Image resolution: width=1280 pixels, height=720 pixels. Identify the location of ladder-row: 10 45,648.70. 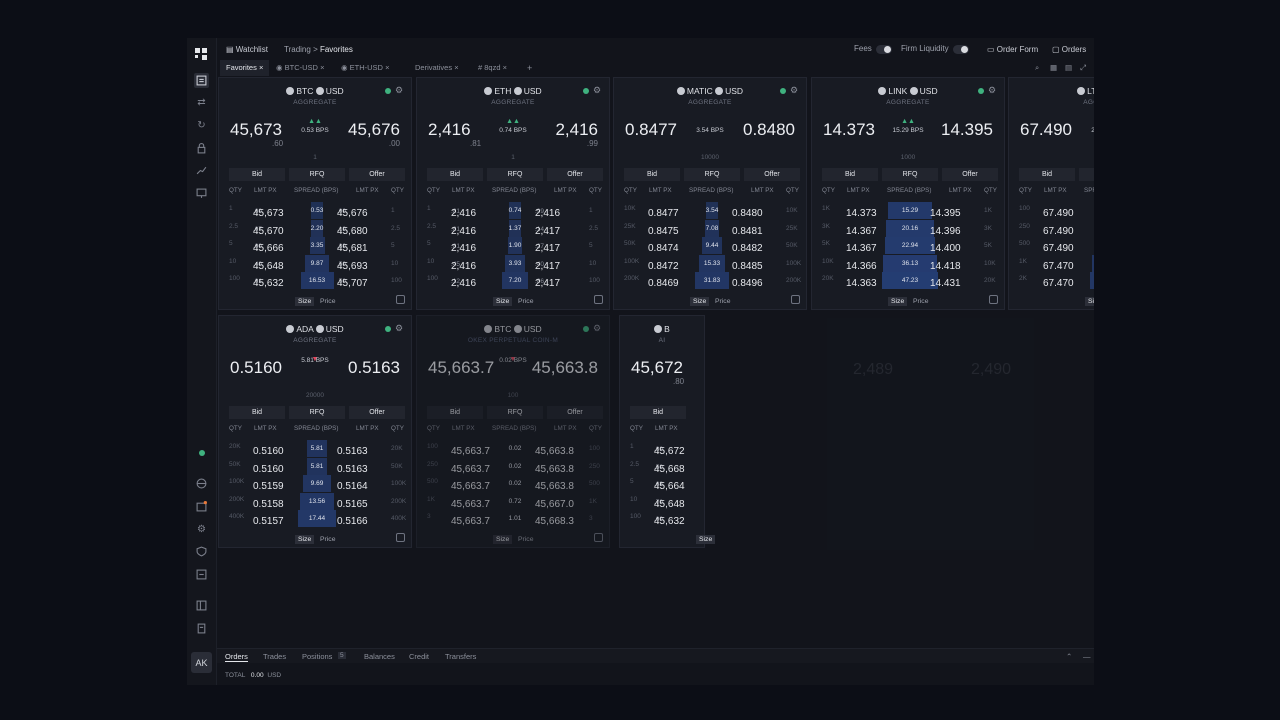
(662, 501).